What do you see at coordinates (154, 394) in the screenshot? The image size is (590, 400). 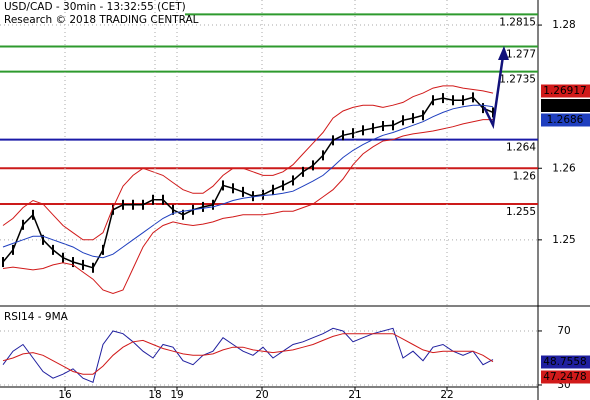 I see `x-tick-label: 18` at bounding box center [154, 394].